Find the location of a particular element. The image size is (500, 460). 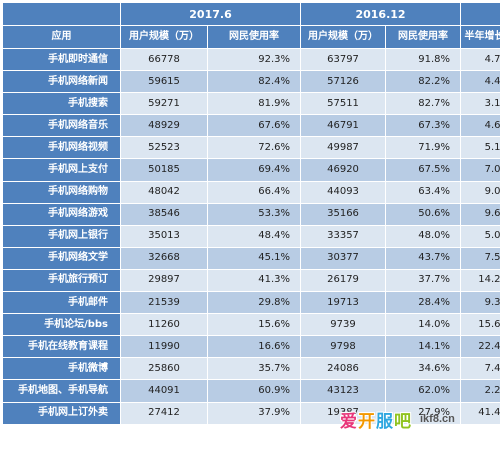

growth-cell: 4.6% is located at coordinates (480, 126).